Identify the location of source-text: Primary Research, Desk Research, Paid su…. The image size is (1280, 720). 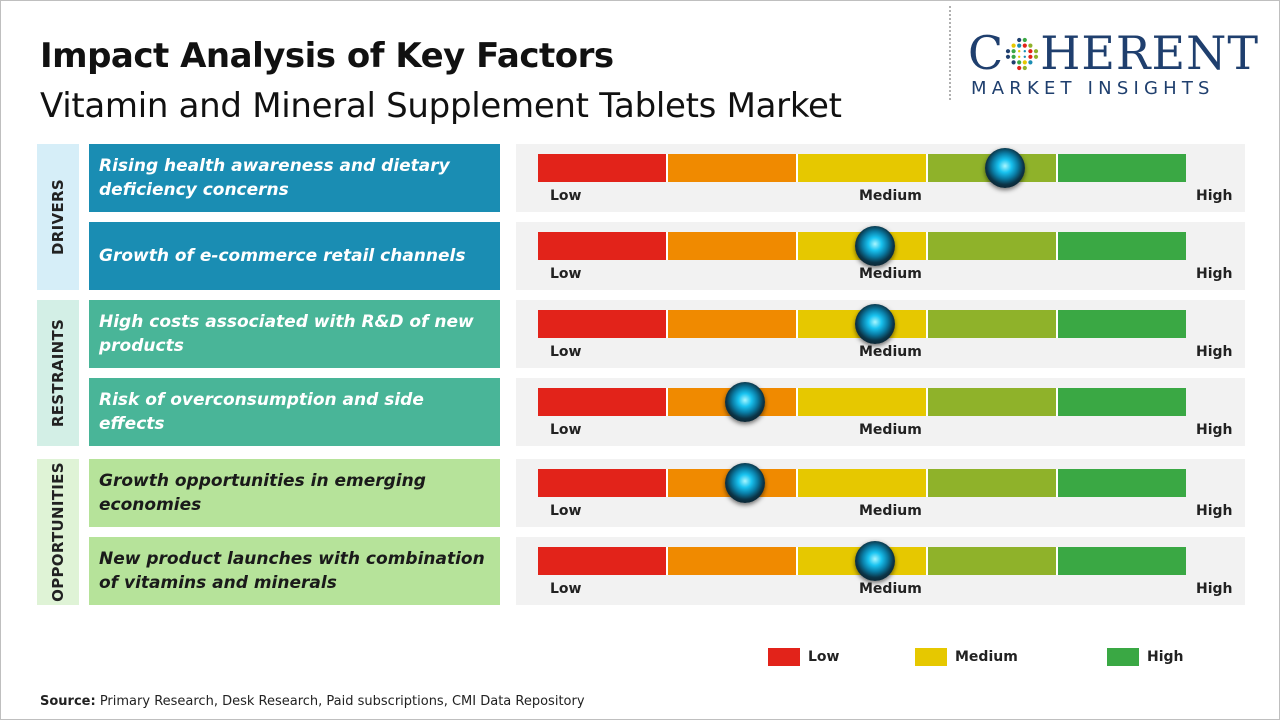
(340, 701).